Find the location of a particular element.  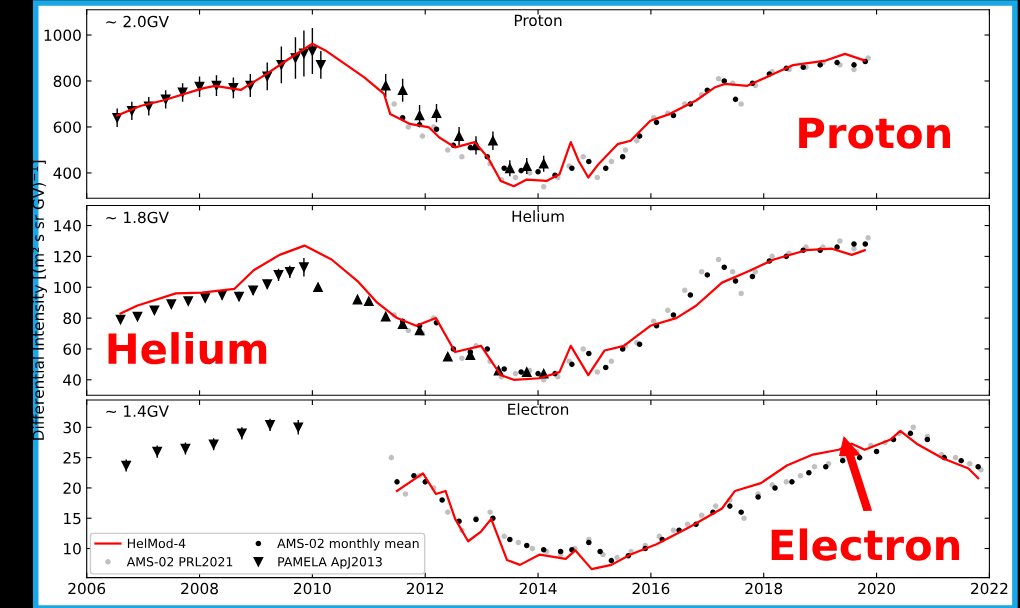

y-tick-label: 80 is located at coordinates (72, 318).